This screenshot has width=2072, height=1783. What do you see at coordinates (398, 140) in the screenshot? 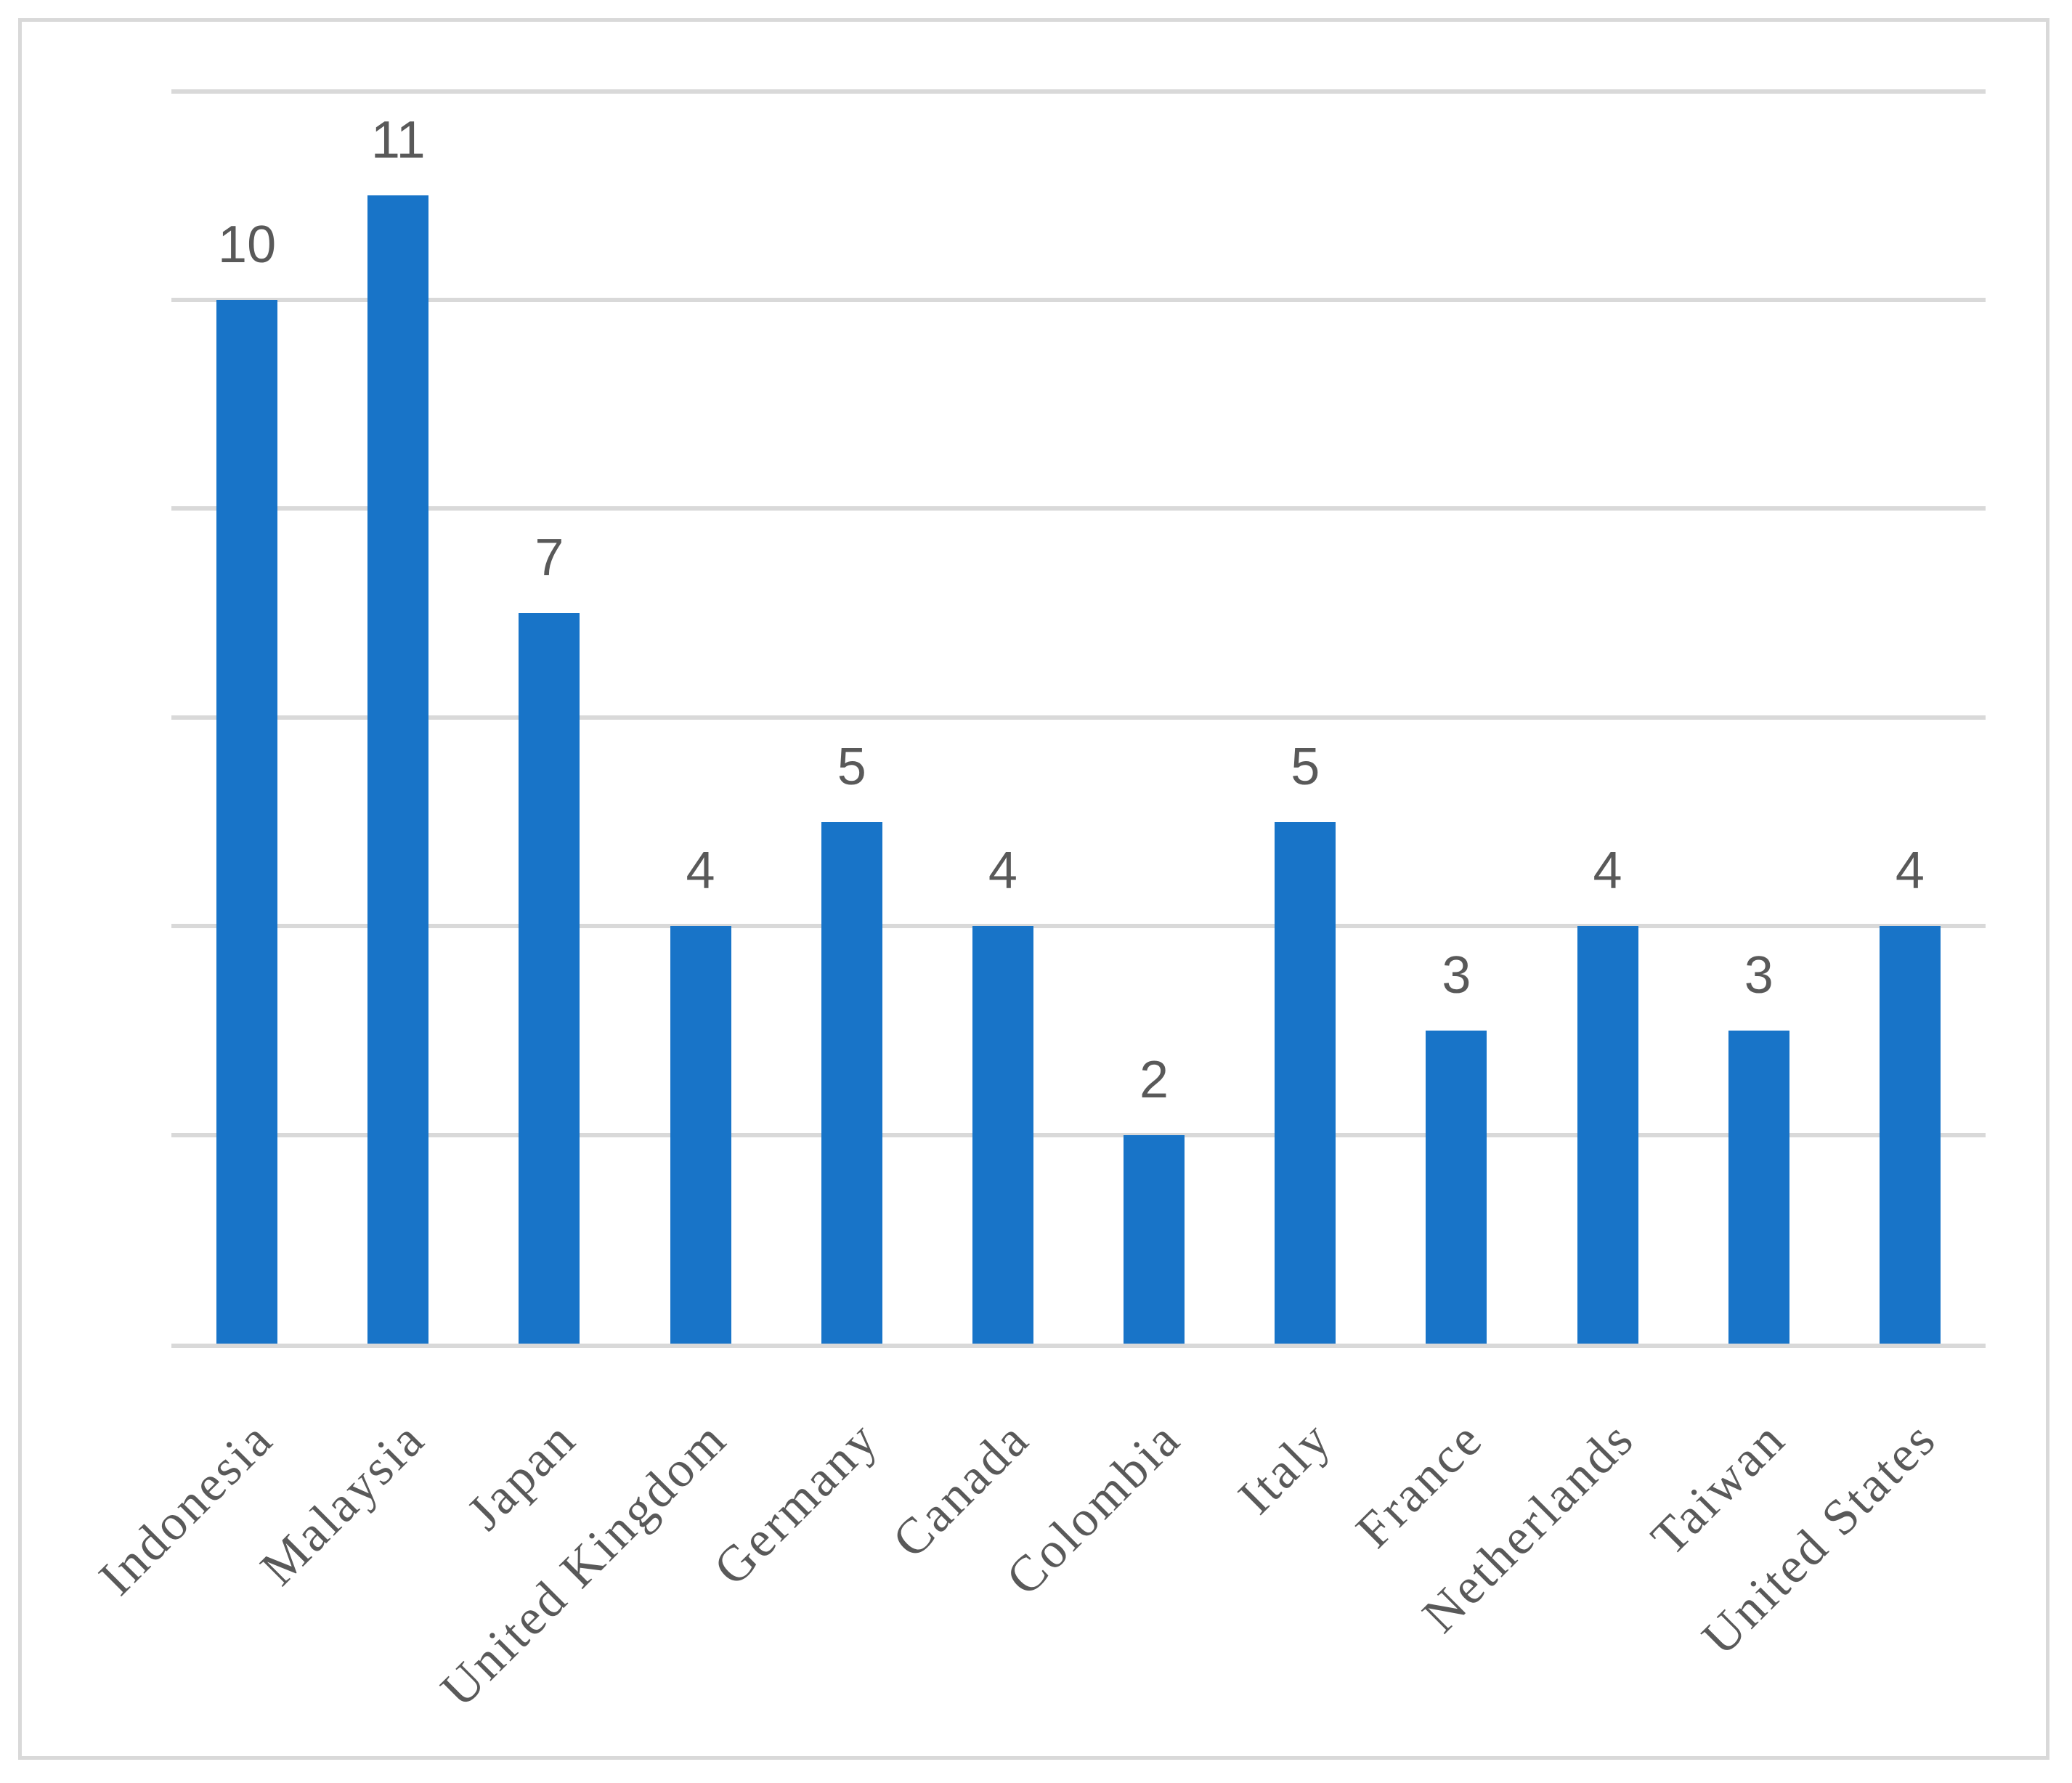
I see `bar-value-label: 11` at bounding box center [398, 140].